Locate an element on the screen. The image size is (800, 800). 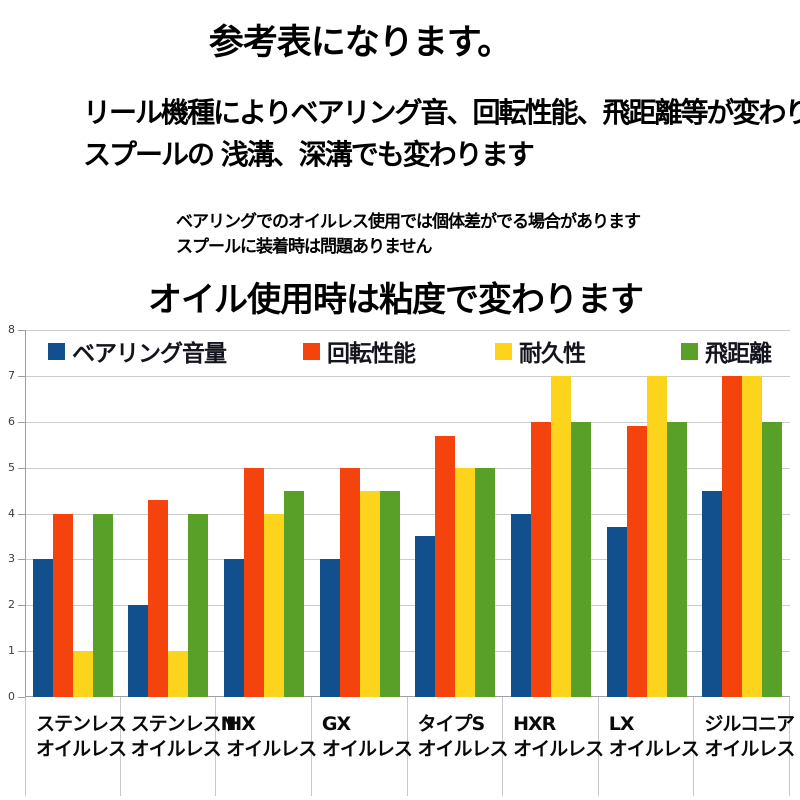
chart-subtitle: オイル使用時は粘度で変わります is located at coordinates (396, 300).